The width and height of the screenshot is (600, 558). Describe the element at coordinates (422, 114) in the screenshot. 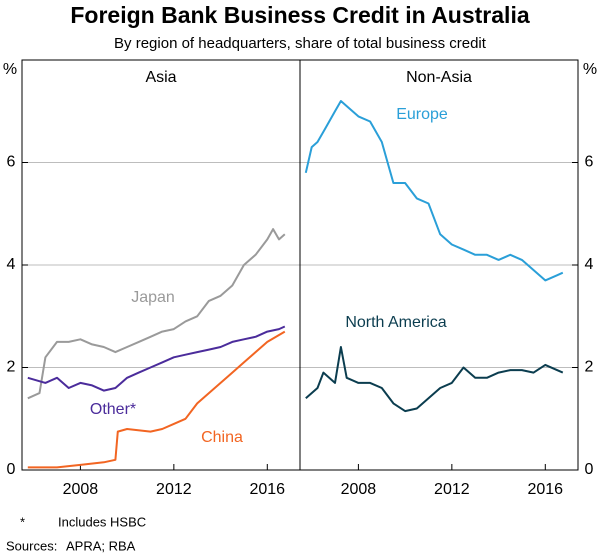

I see `series-label: Europe` at that location.